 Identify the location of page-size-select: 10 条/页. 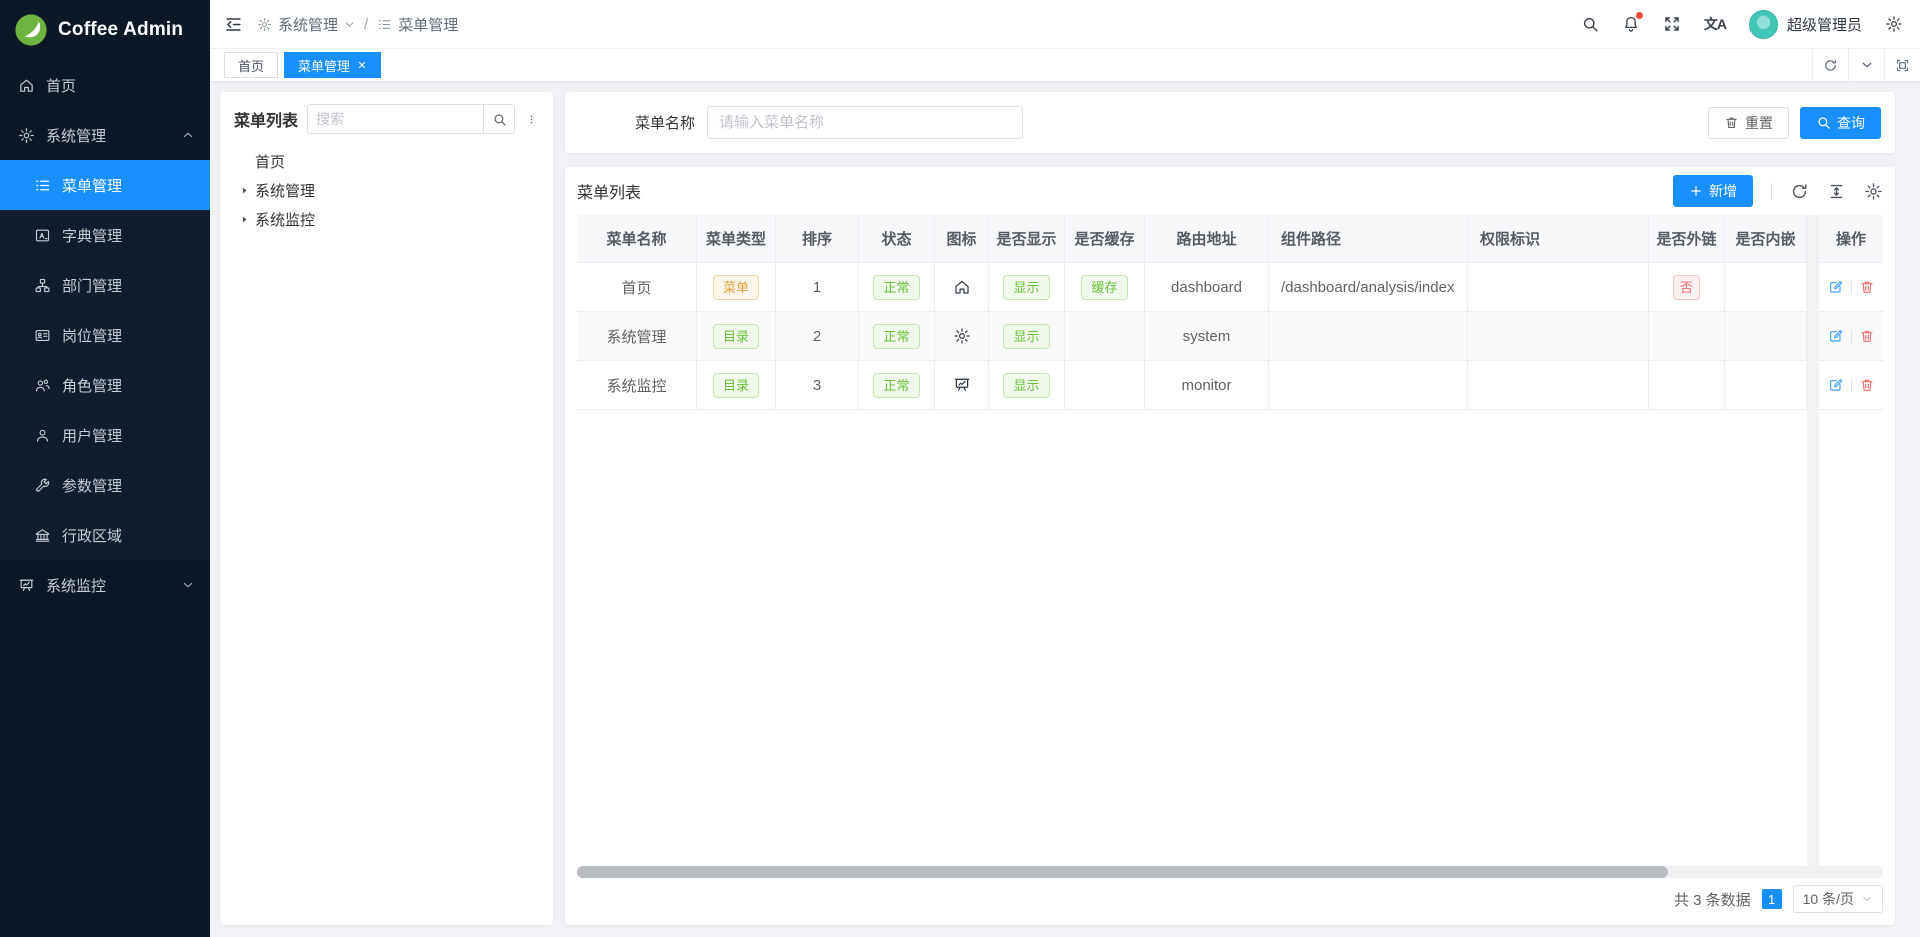
(1837, 899).